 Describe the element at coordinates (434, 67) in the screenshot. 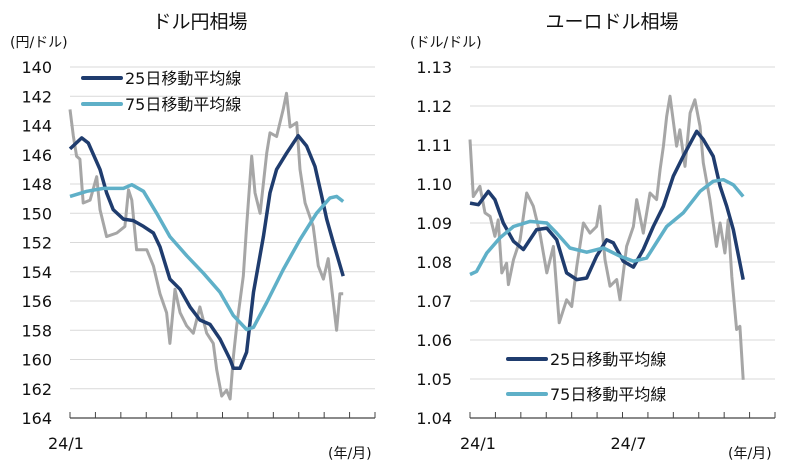

I see `y-tick-label: 1.13` at that location.